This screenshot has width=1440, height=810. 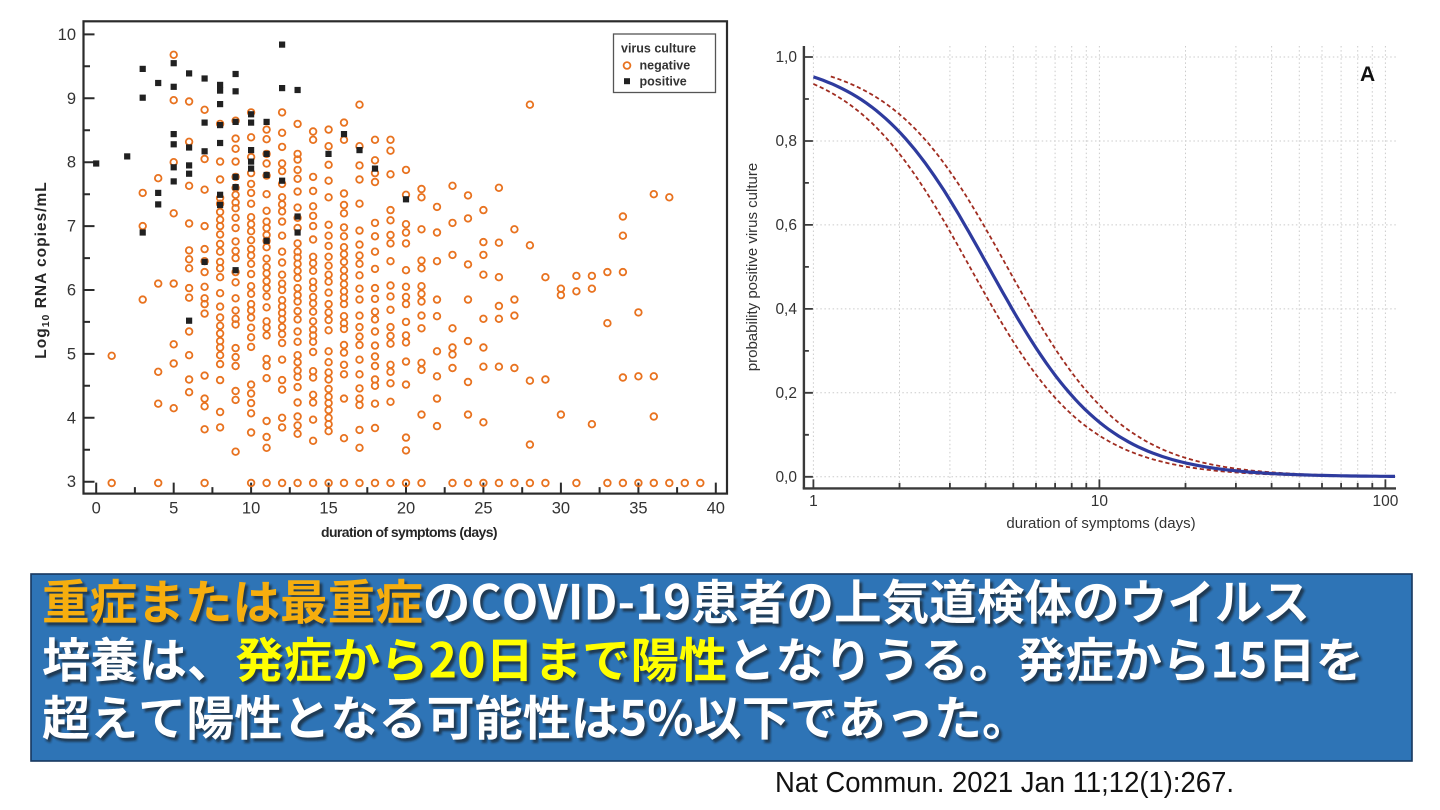 What do you see at coordinates (71, 163) in the screenshot?
I see `svg-text: 8` at bounding box center [71, 163].